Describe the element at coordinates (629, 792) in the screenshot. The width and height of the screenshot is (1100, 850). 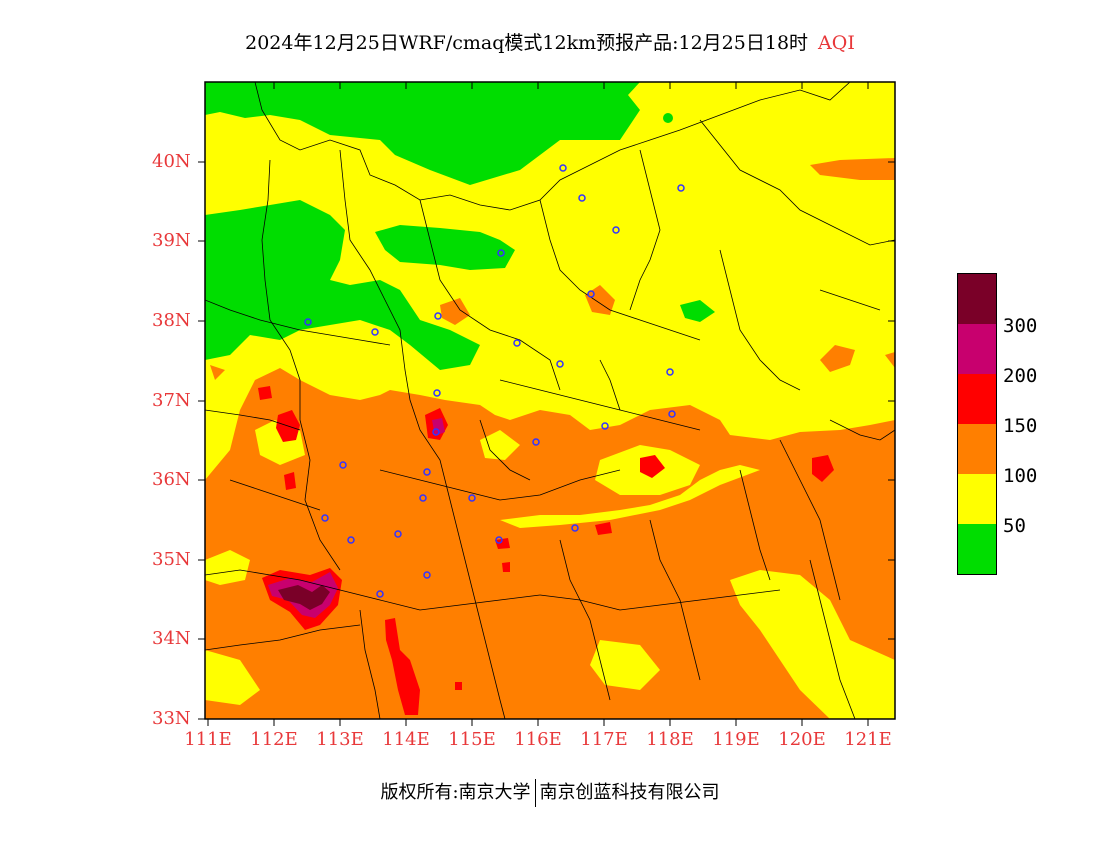
I see `footer-company: 南京创蓝科技有限公司` at that location.